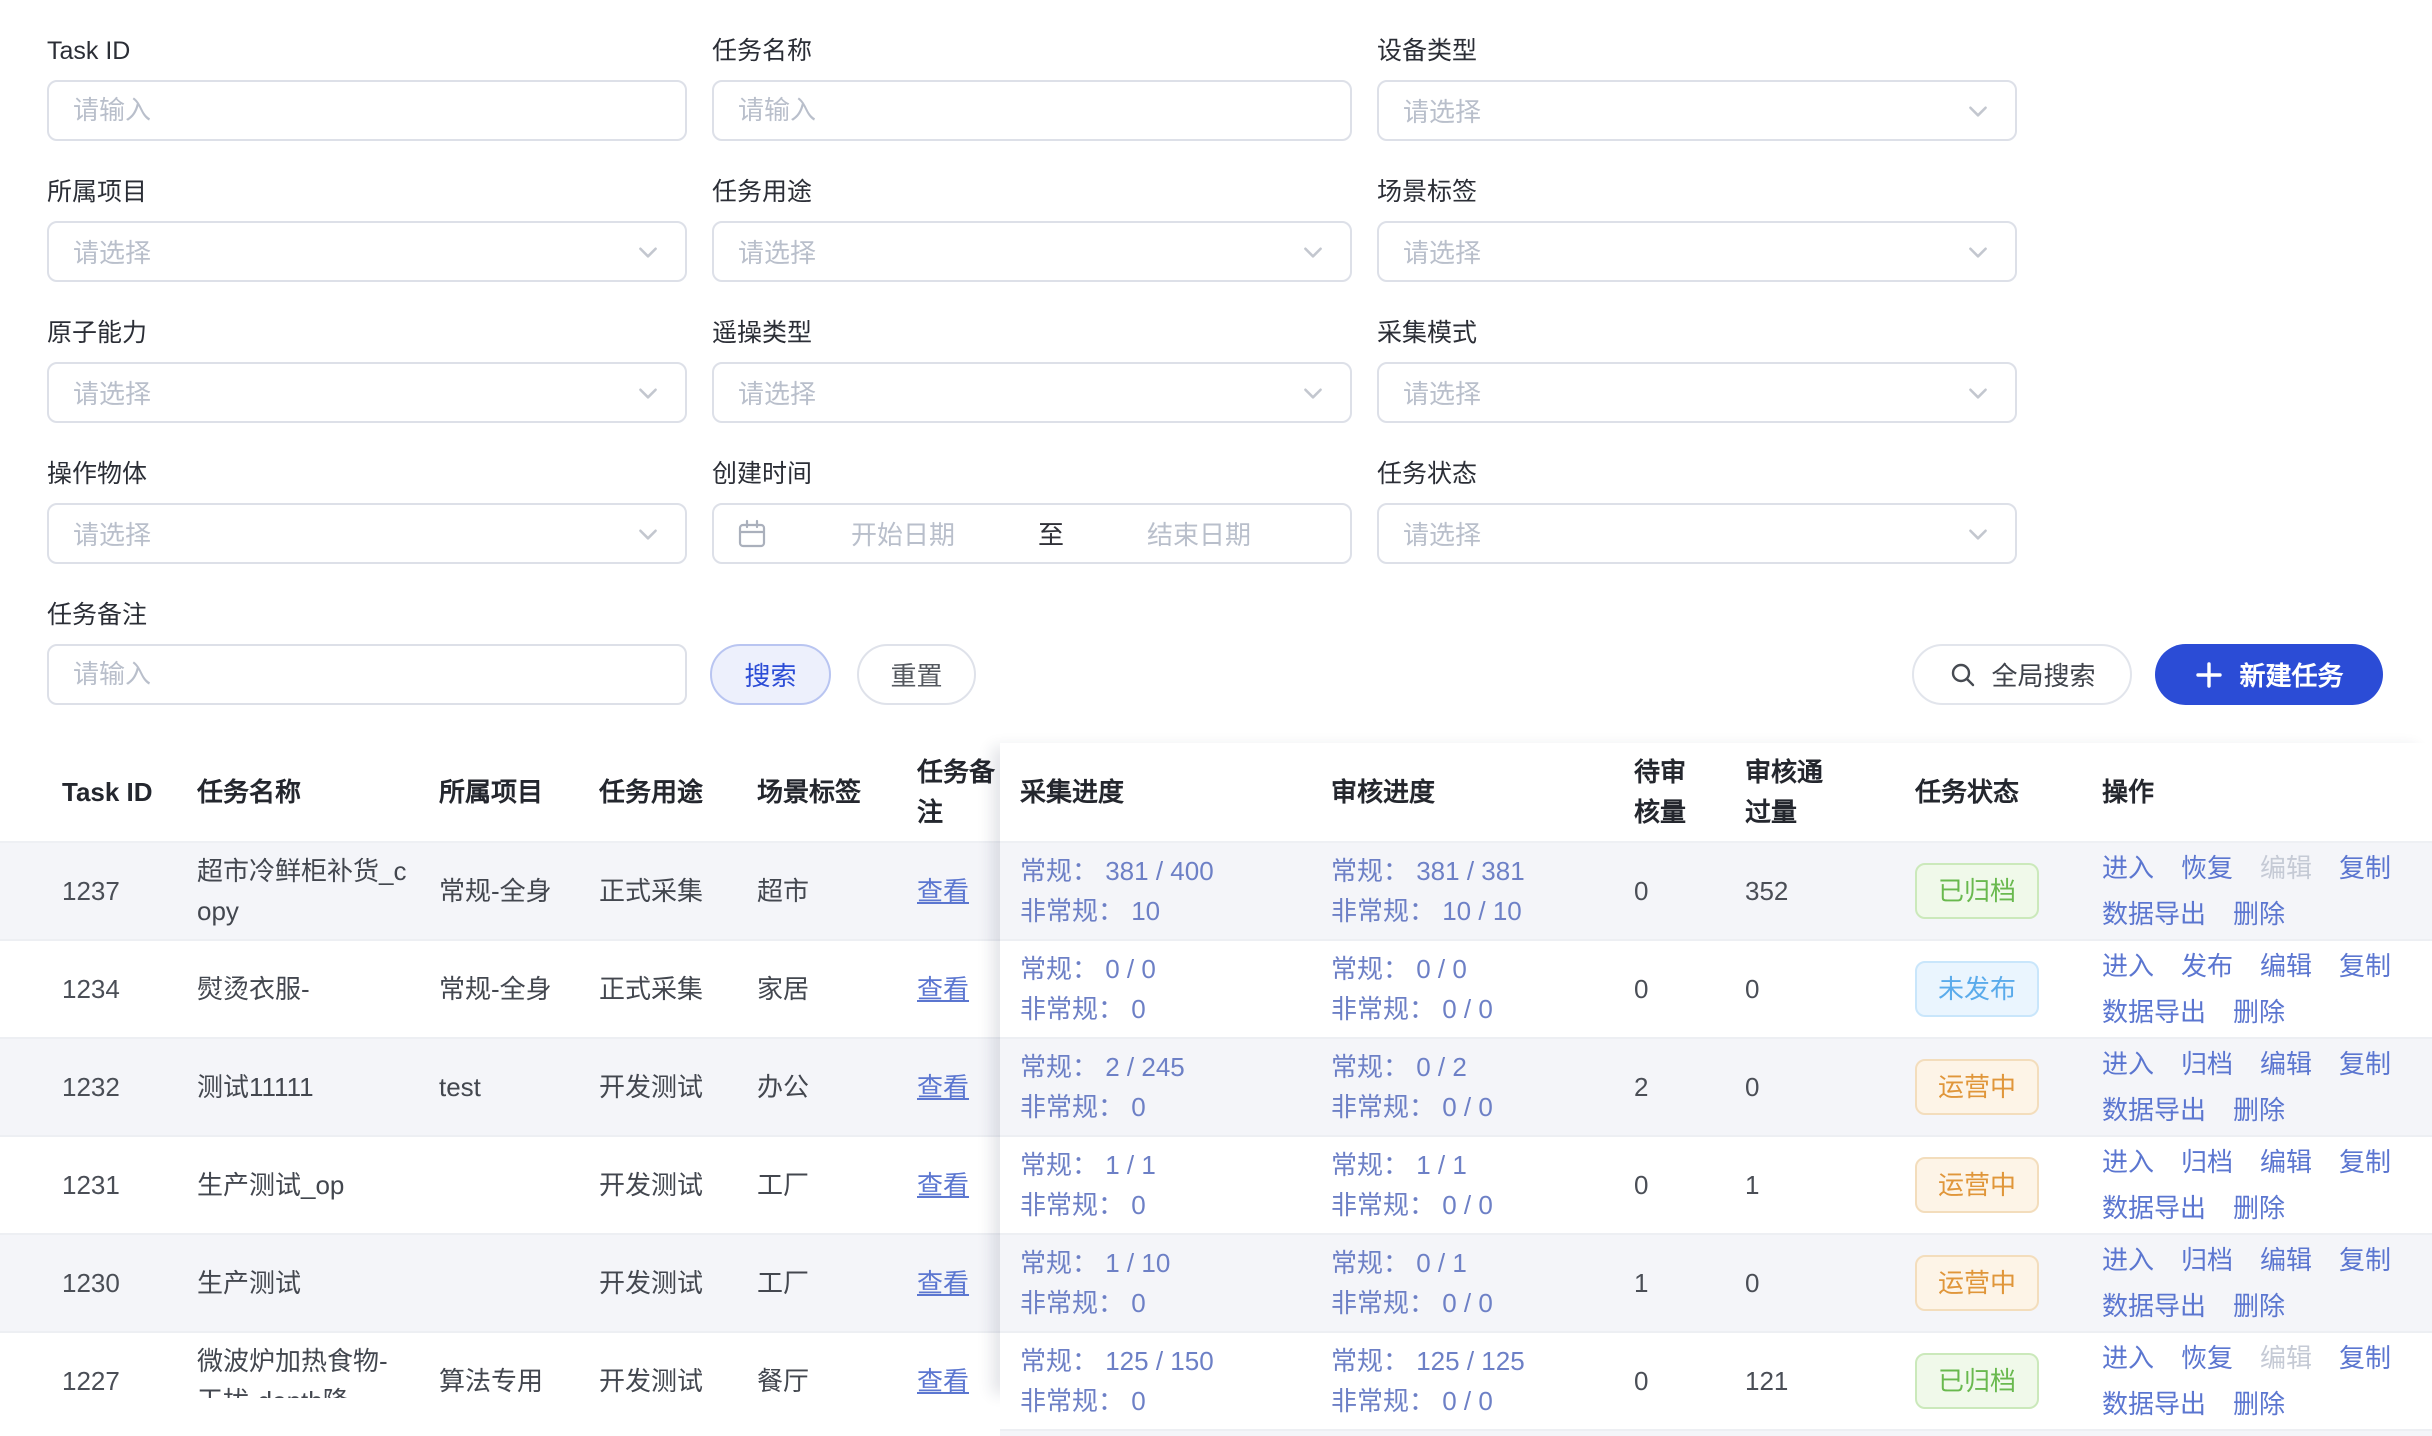 The image size is (2432, 1436). Describe the element at coordinates (2207, 966) in the screenshot. I see `action-发布-link: 发布` at that location.